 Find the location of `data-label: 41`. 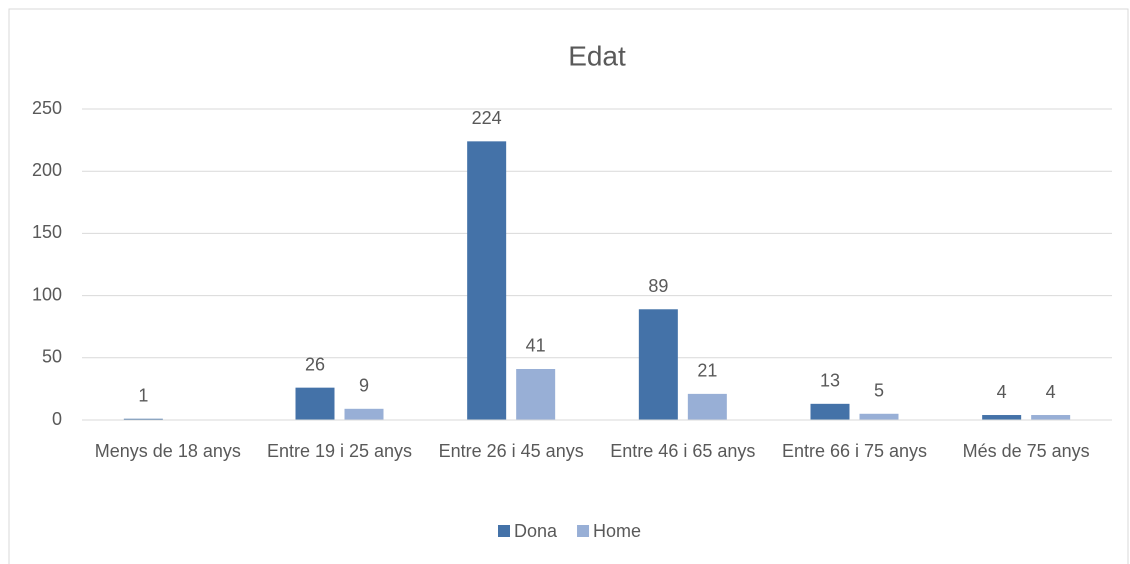

data-label: 41 is located at coordinates (536, 346).